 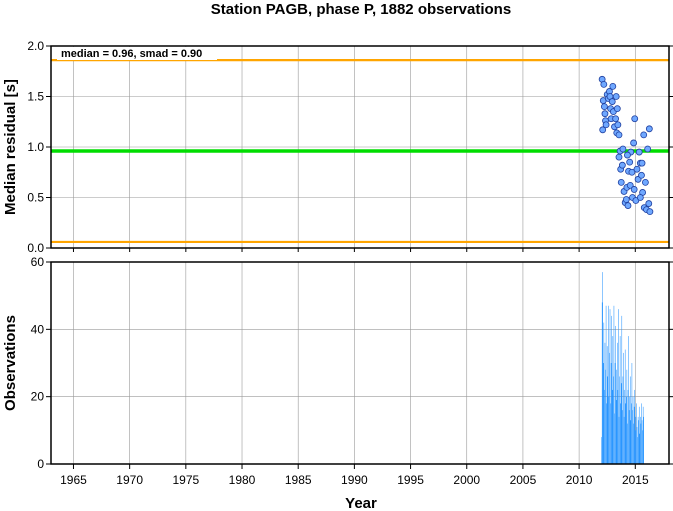 I want to click on residual-points, so click(x=626, y=145).